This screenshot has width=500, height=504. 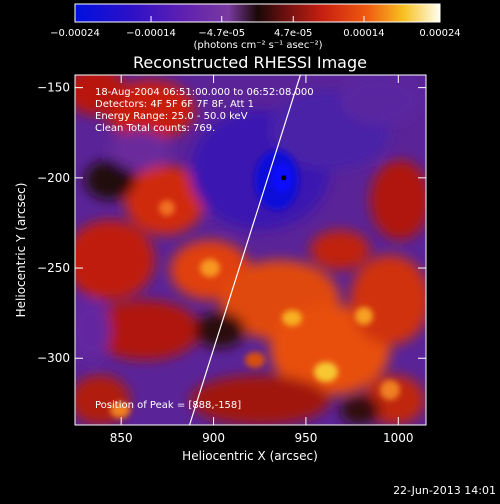 What do you see at coordinates (305, 438) in the screenshot?
I see `x-tick-label: 950` at bounding box center [305, 438].